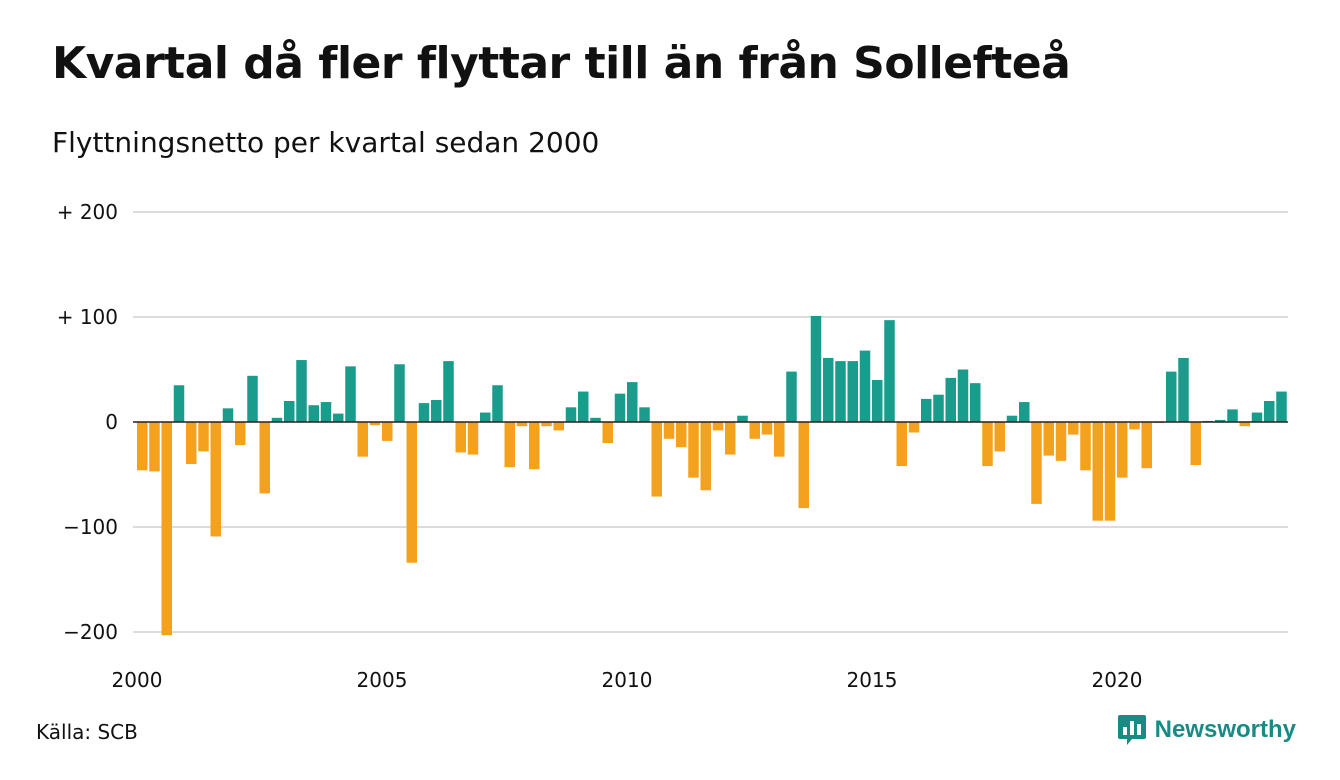  I want to click on source-label: Källa: SCB, so click(87, 732).